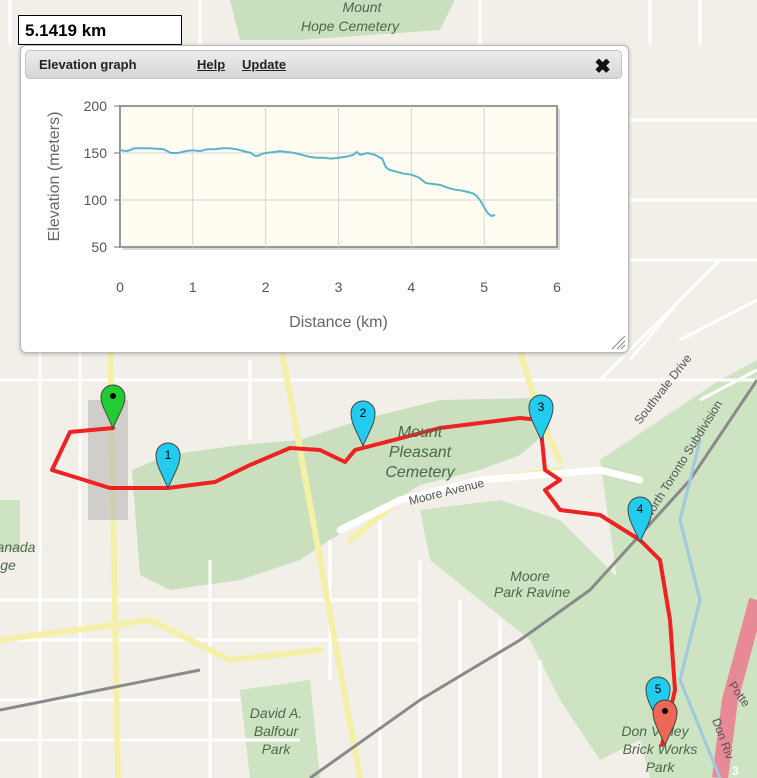  I want to click on resize-handle-icon, so click(618, 342).